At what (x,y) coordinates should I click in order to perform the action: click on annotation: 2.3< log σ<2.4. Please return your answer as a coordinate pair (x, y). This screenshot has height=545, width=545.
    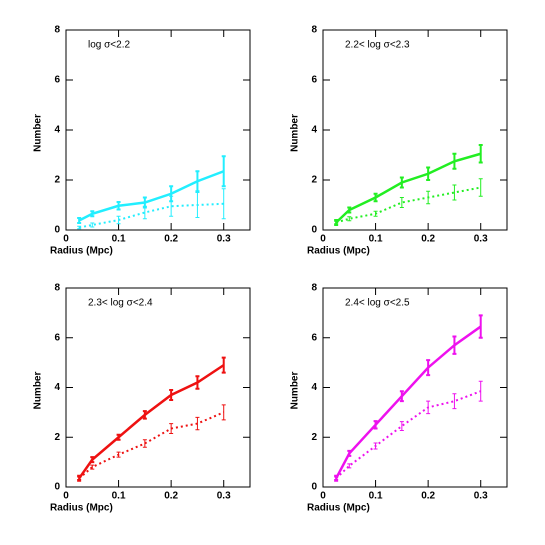
    Looking at the image, I should click on (120, 303).